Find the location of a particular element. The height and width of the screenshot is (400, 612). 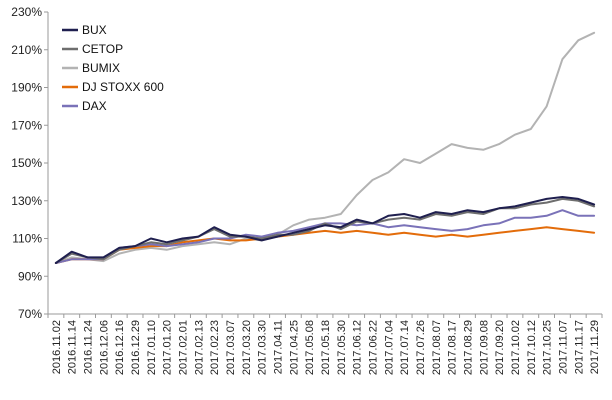

y-tick-label: 230% is located at coordinates (26, 12).